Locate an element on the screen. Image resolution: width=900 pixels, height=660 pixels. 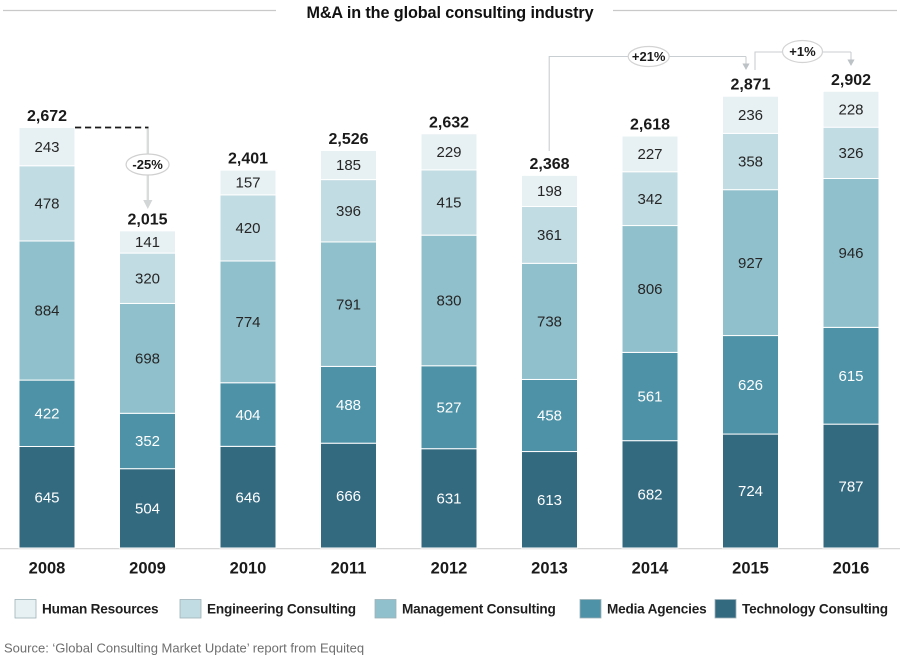
svg-text: Media Agencies is located at coordinates (656, 609).